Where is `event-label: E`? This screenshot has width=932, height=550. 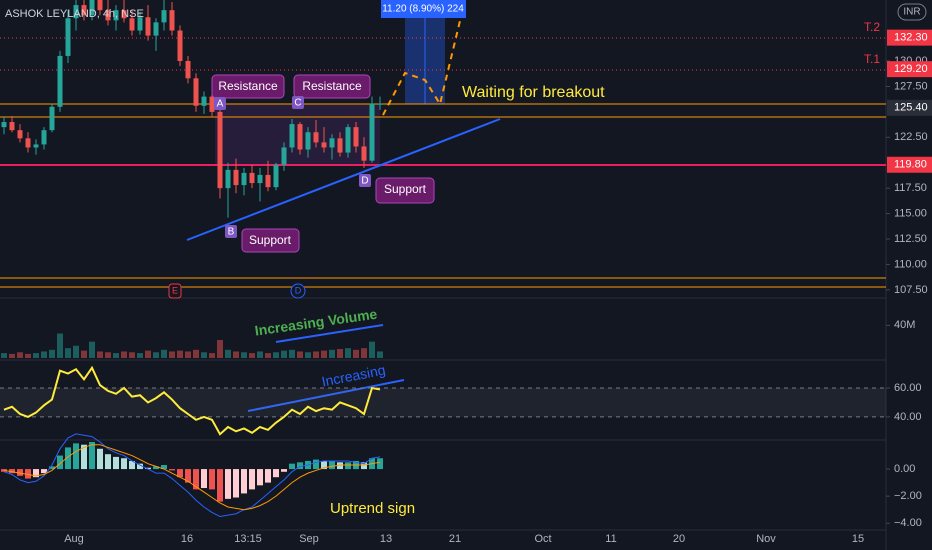
event-label: E is located at coordinates (175, 290).